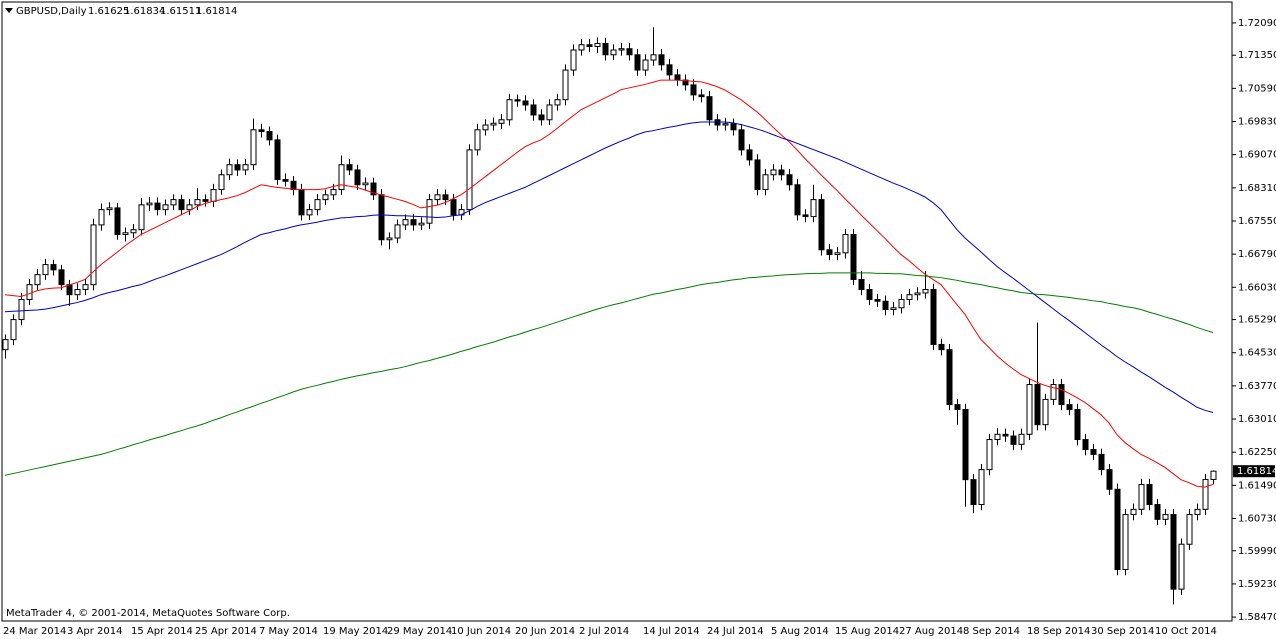 This screenshot has height=639, width=1276. I want to click on y-tick-label: 1.62250, so click(1257, 452).